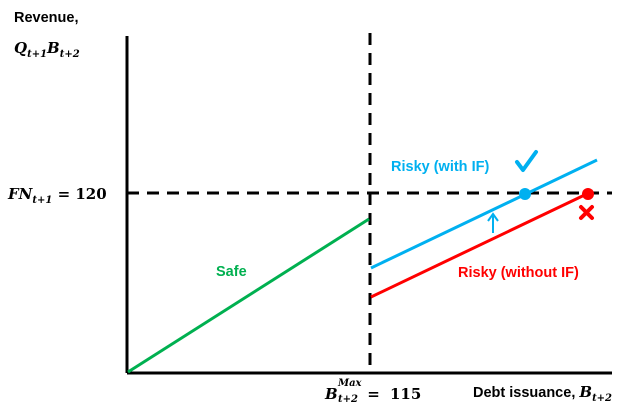  Describe the element at coordinates (525, 194) in the screenshot. I see `intersection-point-with-if` at that location.